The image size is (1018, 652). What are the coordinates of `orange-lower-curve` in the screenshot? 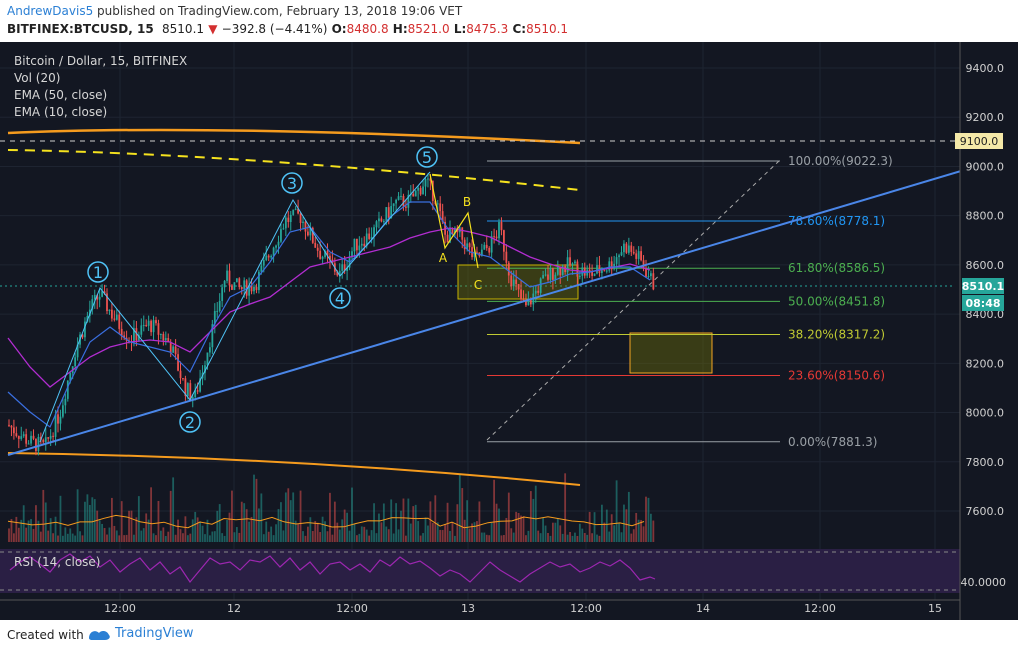 It's located at (294, 469).